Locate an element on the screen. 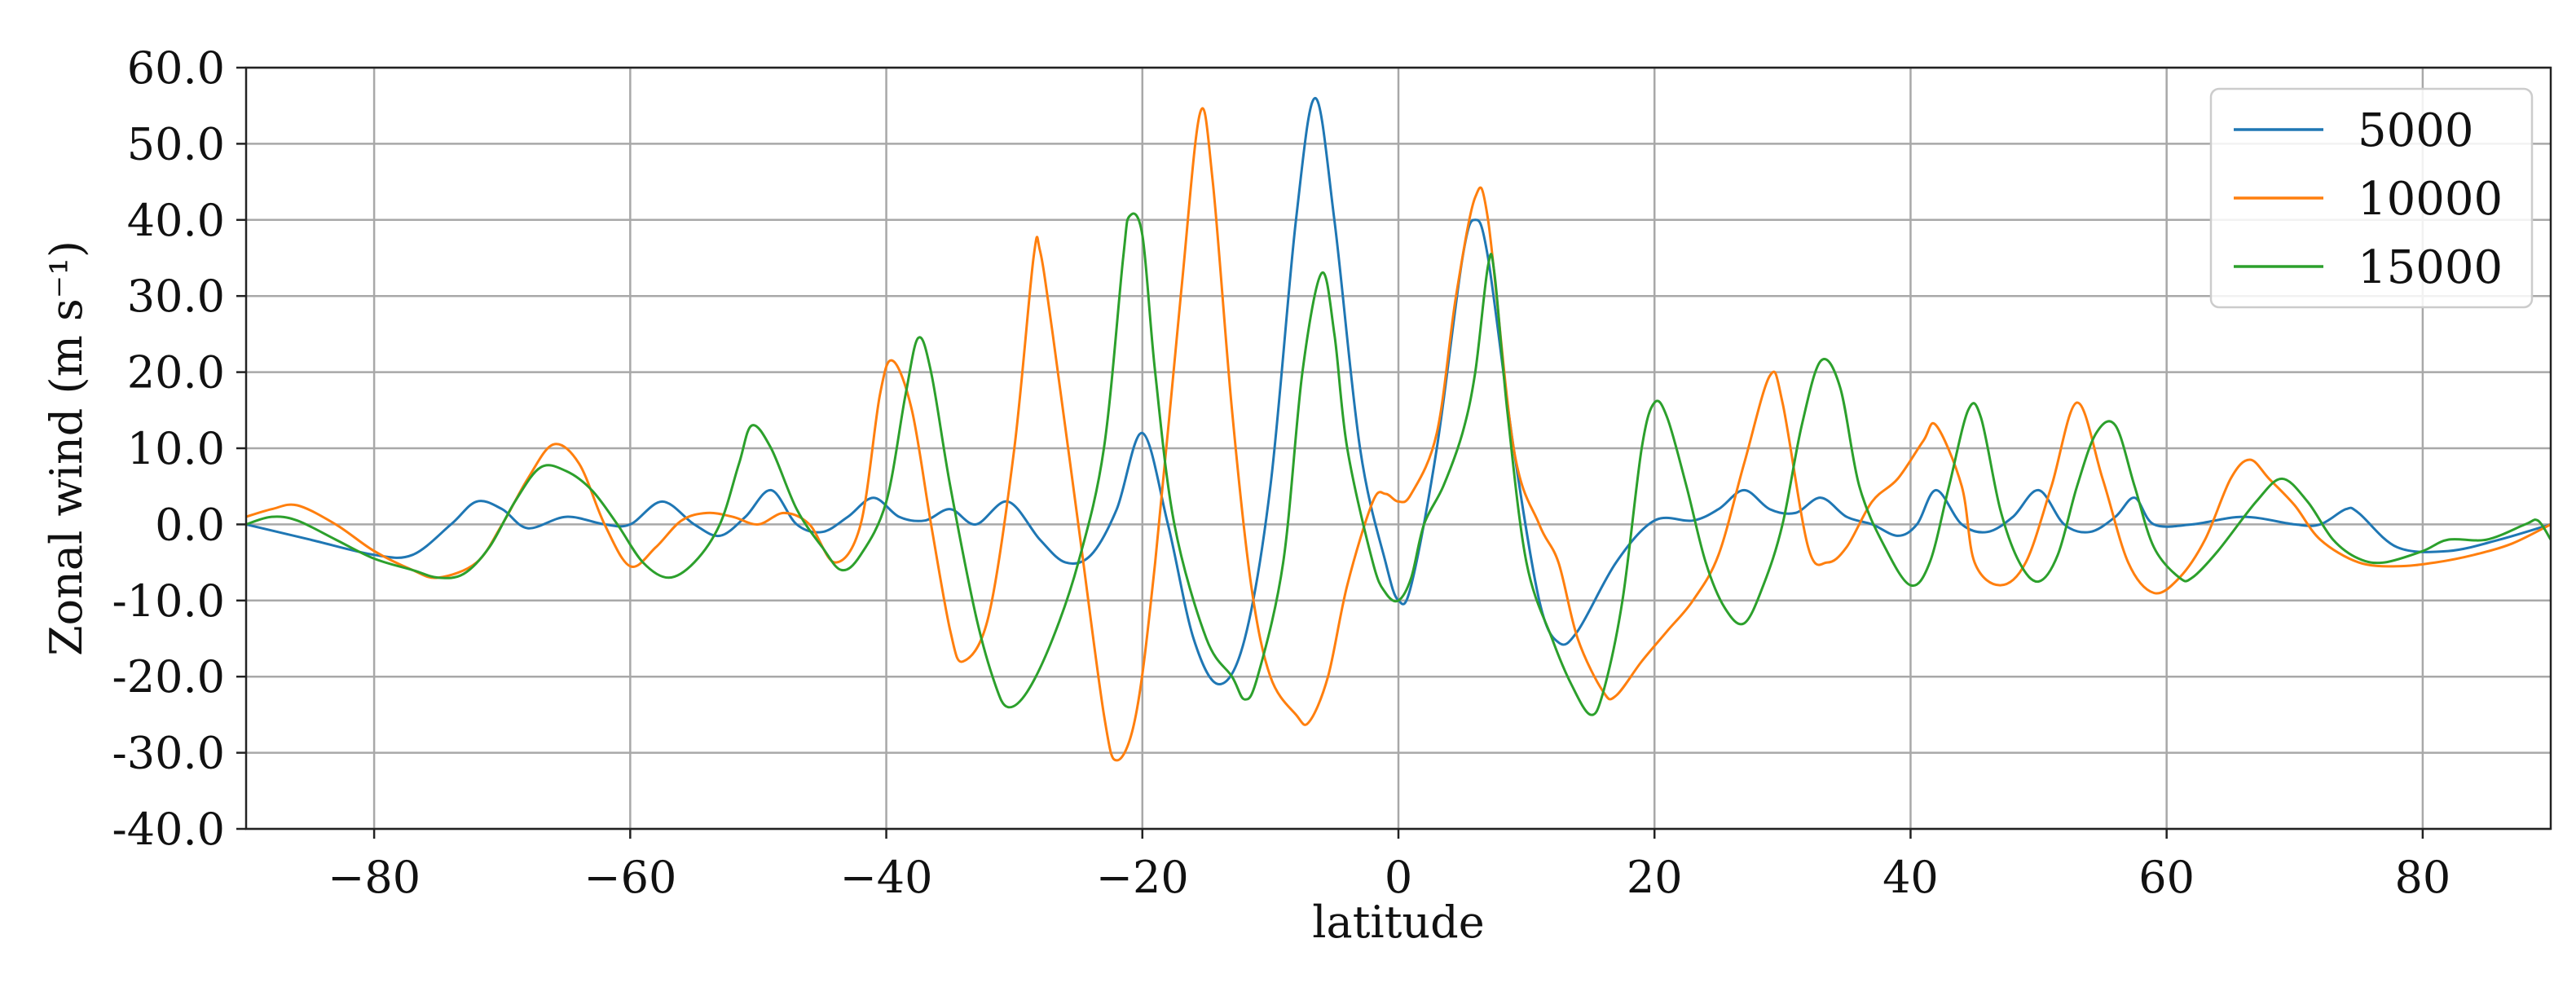 The image size is (2576, 987). y-tick-label: 0.0 is located at coordinates (190, 524).